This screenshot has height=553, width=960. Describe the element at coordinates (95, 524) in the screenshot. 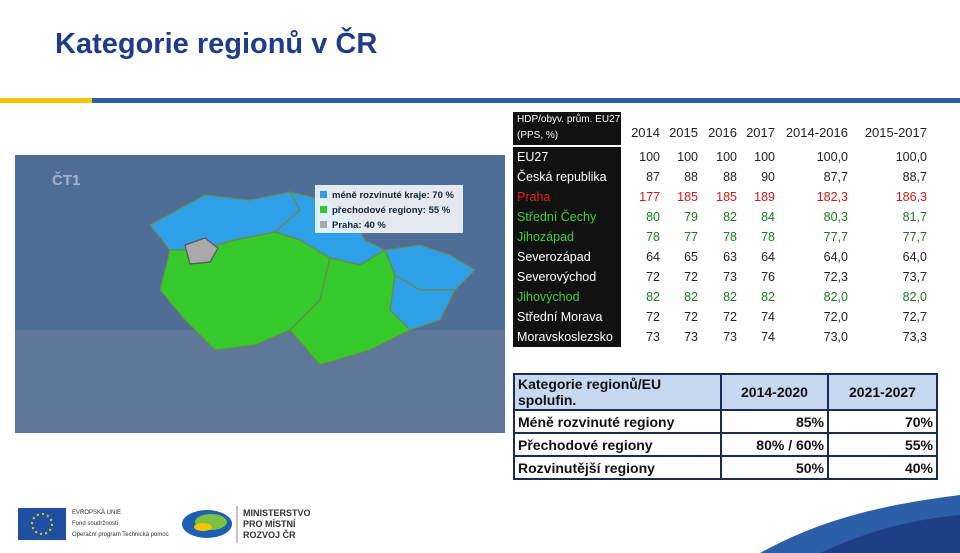

I see `eu-text: Fond soudržnosti` at that location.